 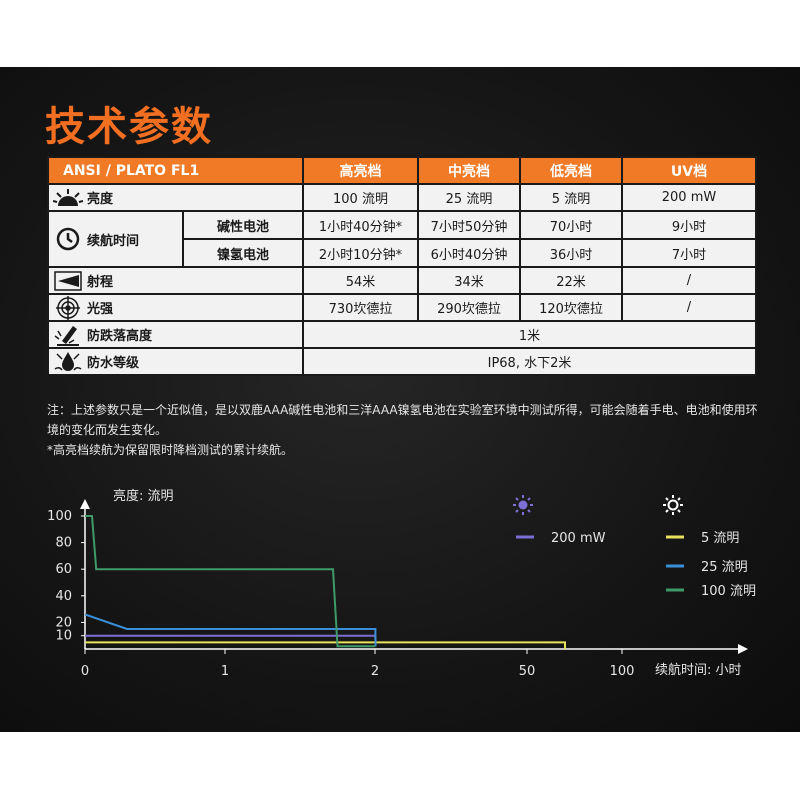 I want to click on y-tick-label: 20, so click(x=63, y=622).